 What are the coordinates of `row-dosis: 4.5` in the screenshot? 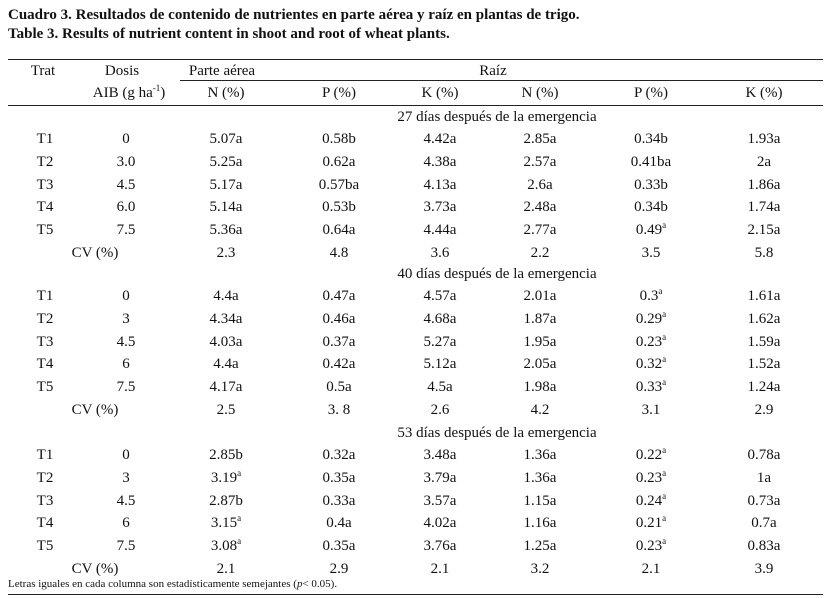 It's located at (126, 184).